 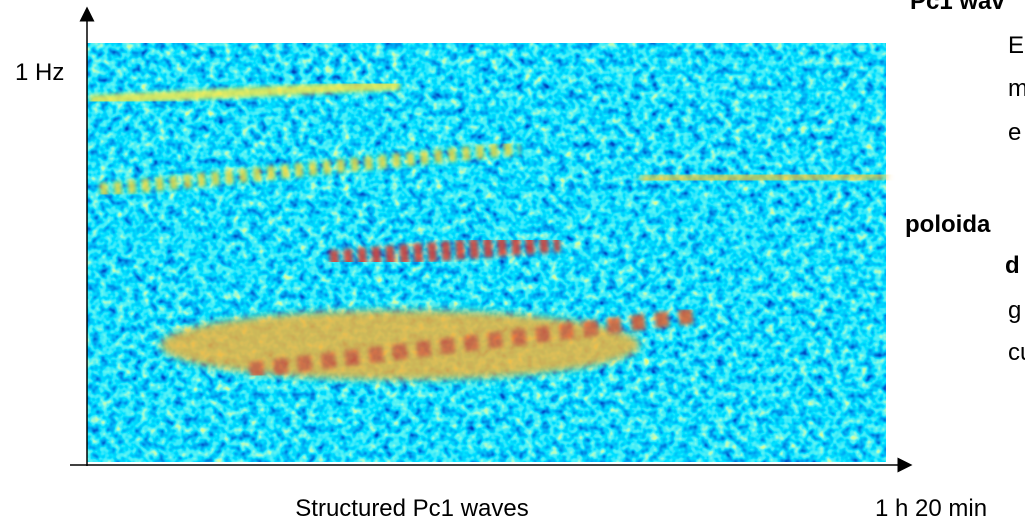 I want to click on side-text: g, so click(x=1014, y=310).